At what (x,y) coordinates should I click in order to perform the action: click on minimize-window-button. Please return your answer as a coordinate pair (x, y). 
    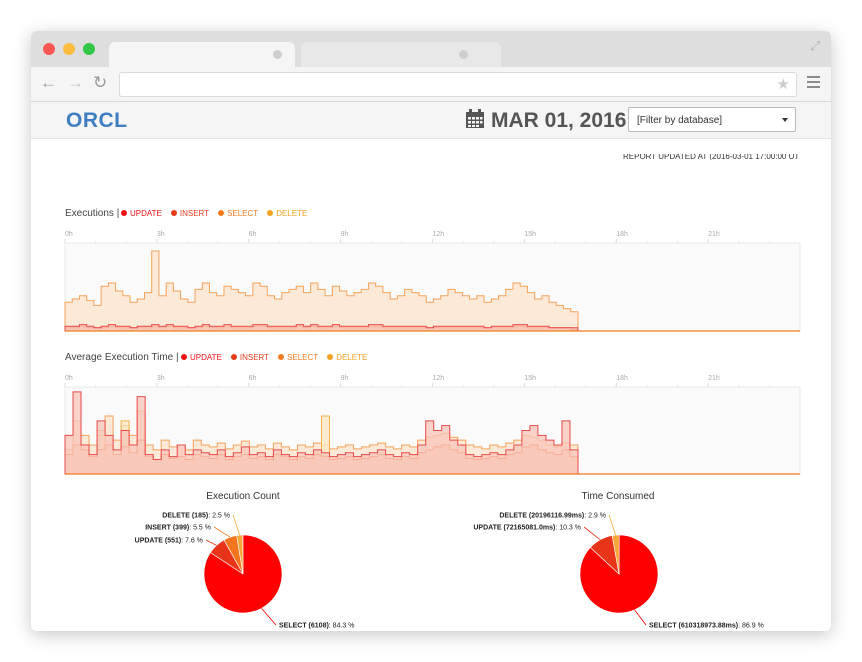
    Looking at the image, I should click on (69, 49).